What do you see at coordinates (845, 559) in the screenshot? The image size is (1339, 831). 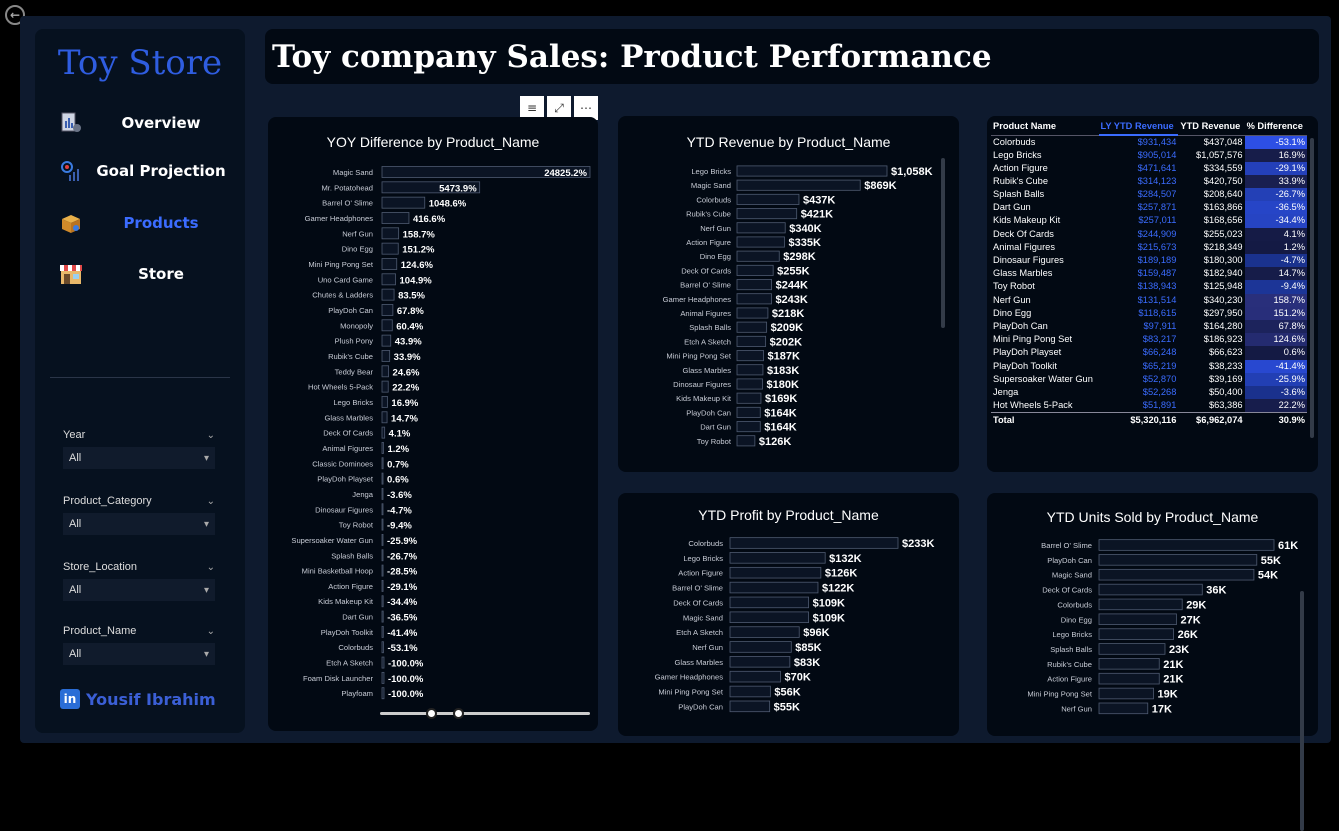 I see `data-label: $132K` at bounding box center [845, 559].